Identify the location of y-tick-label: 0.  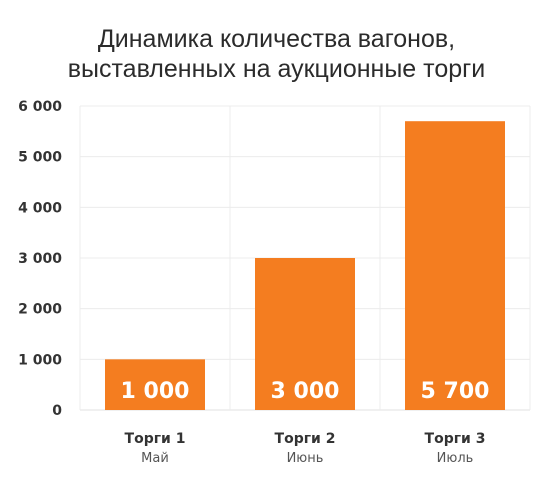
(57, 411).